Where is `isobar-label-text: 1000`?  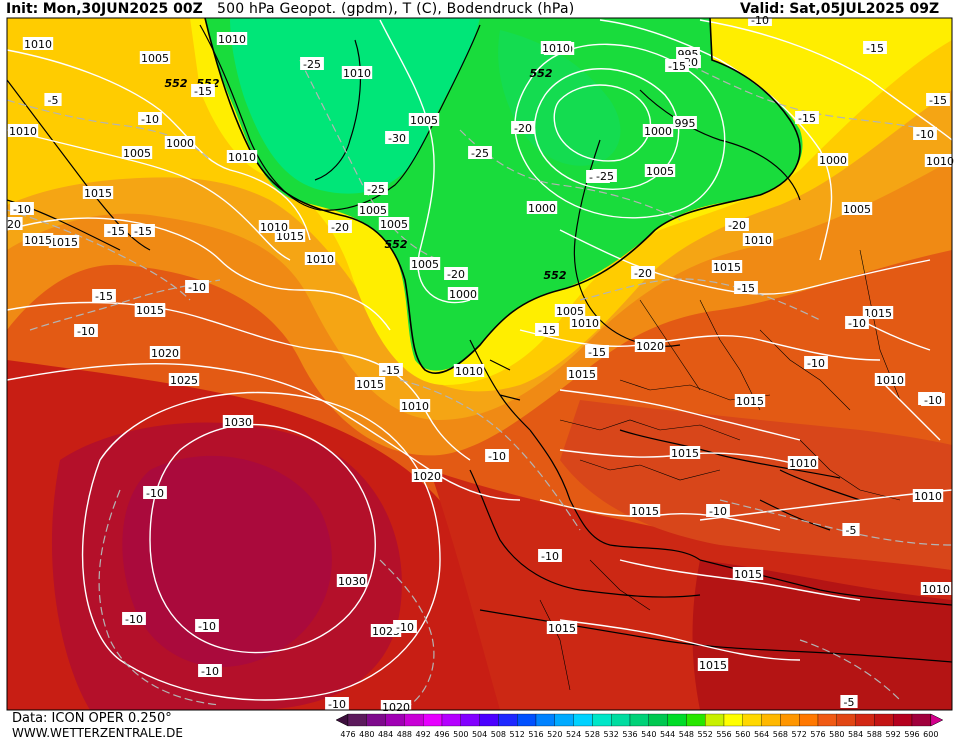
isobar-label-text: 1000 is located at coordinates (463, 294).